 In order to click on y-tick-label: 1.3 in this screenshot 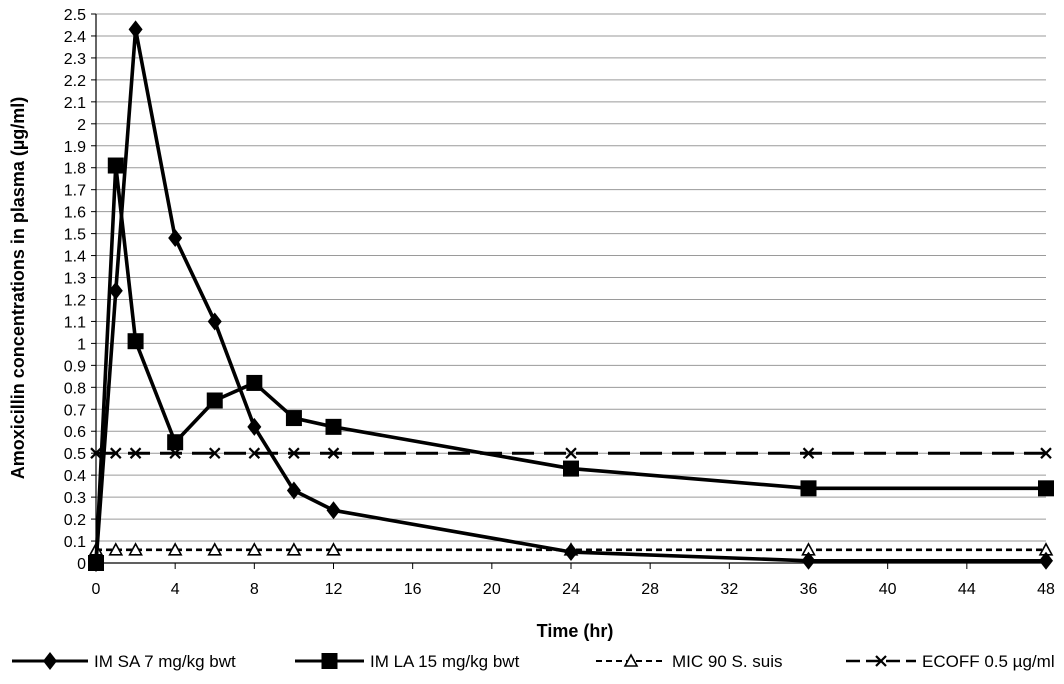, I will do `click(75, 279)`.